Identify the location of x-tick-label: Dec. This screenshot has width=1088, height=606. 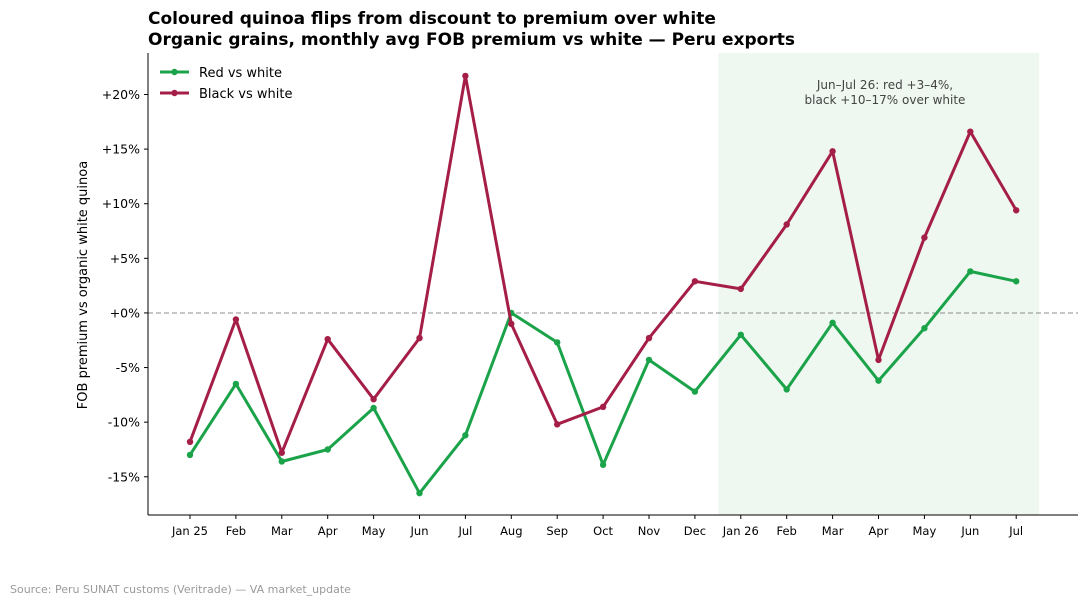
(695, 531).